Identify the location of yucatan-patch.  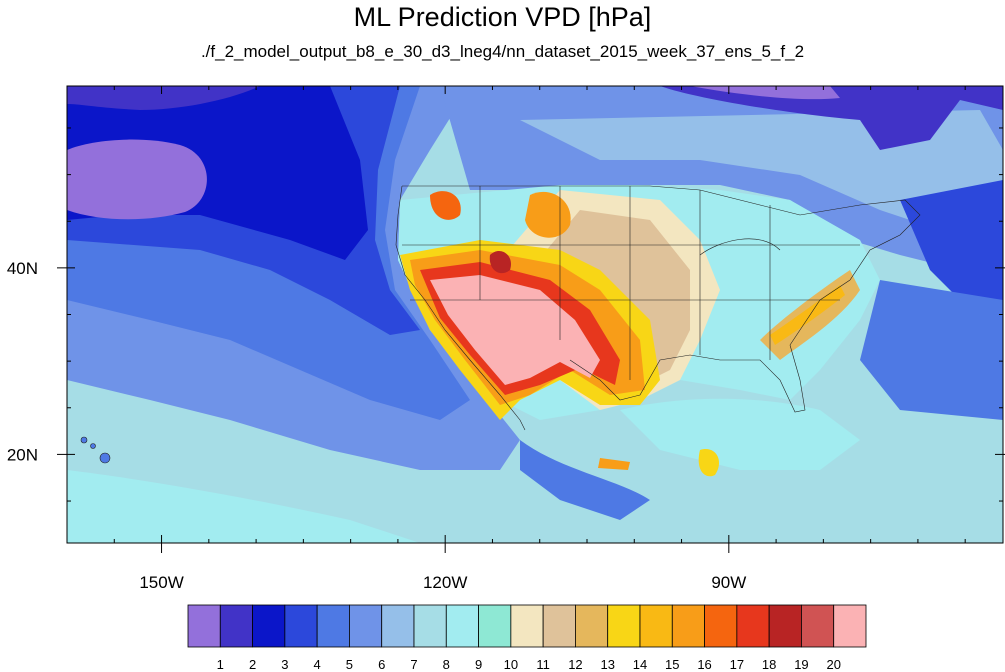
(709, 463).